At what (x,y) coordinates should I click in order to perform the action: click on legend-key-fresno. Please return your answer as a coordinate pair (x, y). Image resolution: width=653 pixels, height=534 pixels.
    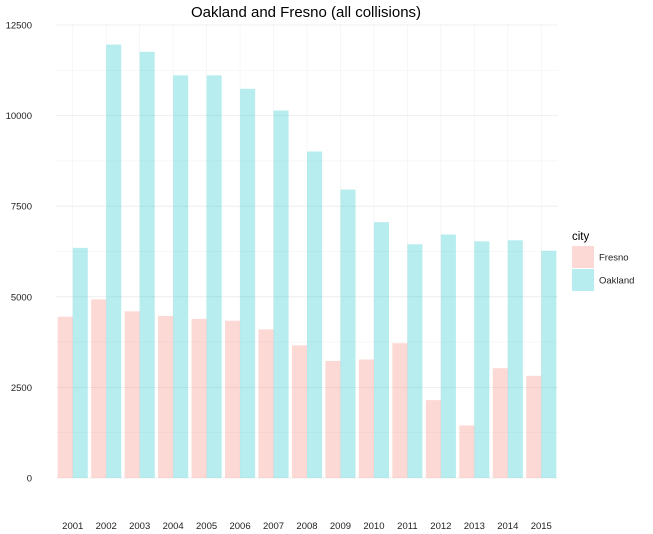
    Looking at the image, I should click on (583, 257).